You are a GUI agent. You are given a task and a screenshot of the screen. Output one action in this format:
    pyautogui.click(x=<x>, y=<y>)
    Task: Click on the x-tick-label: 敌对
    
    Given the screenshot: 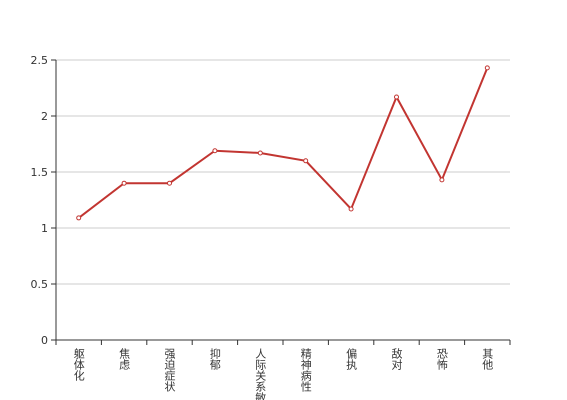 What is the action you would take?
    pyautogui.click(x=396, y=358)
    